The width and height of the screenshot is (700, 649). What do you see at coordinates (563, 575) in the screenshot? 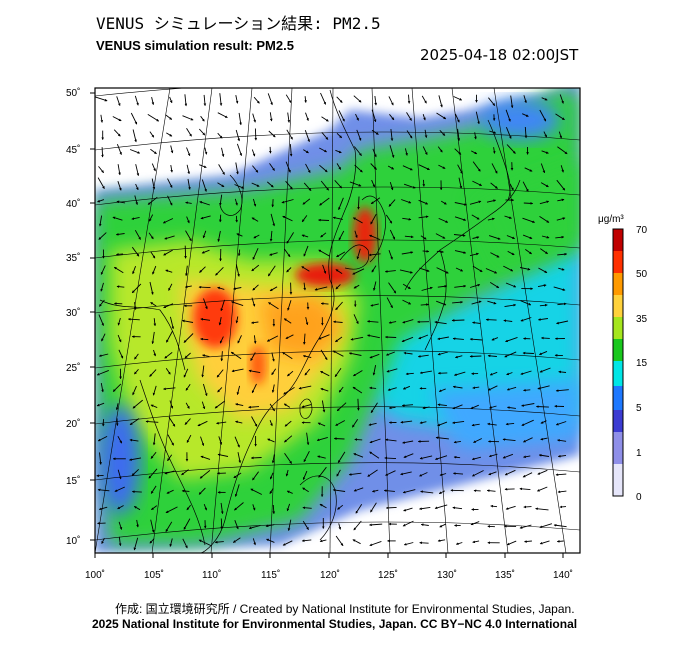
I see `lon-tick-label: 140˚` at bounding box center [563, 575].